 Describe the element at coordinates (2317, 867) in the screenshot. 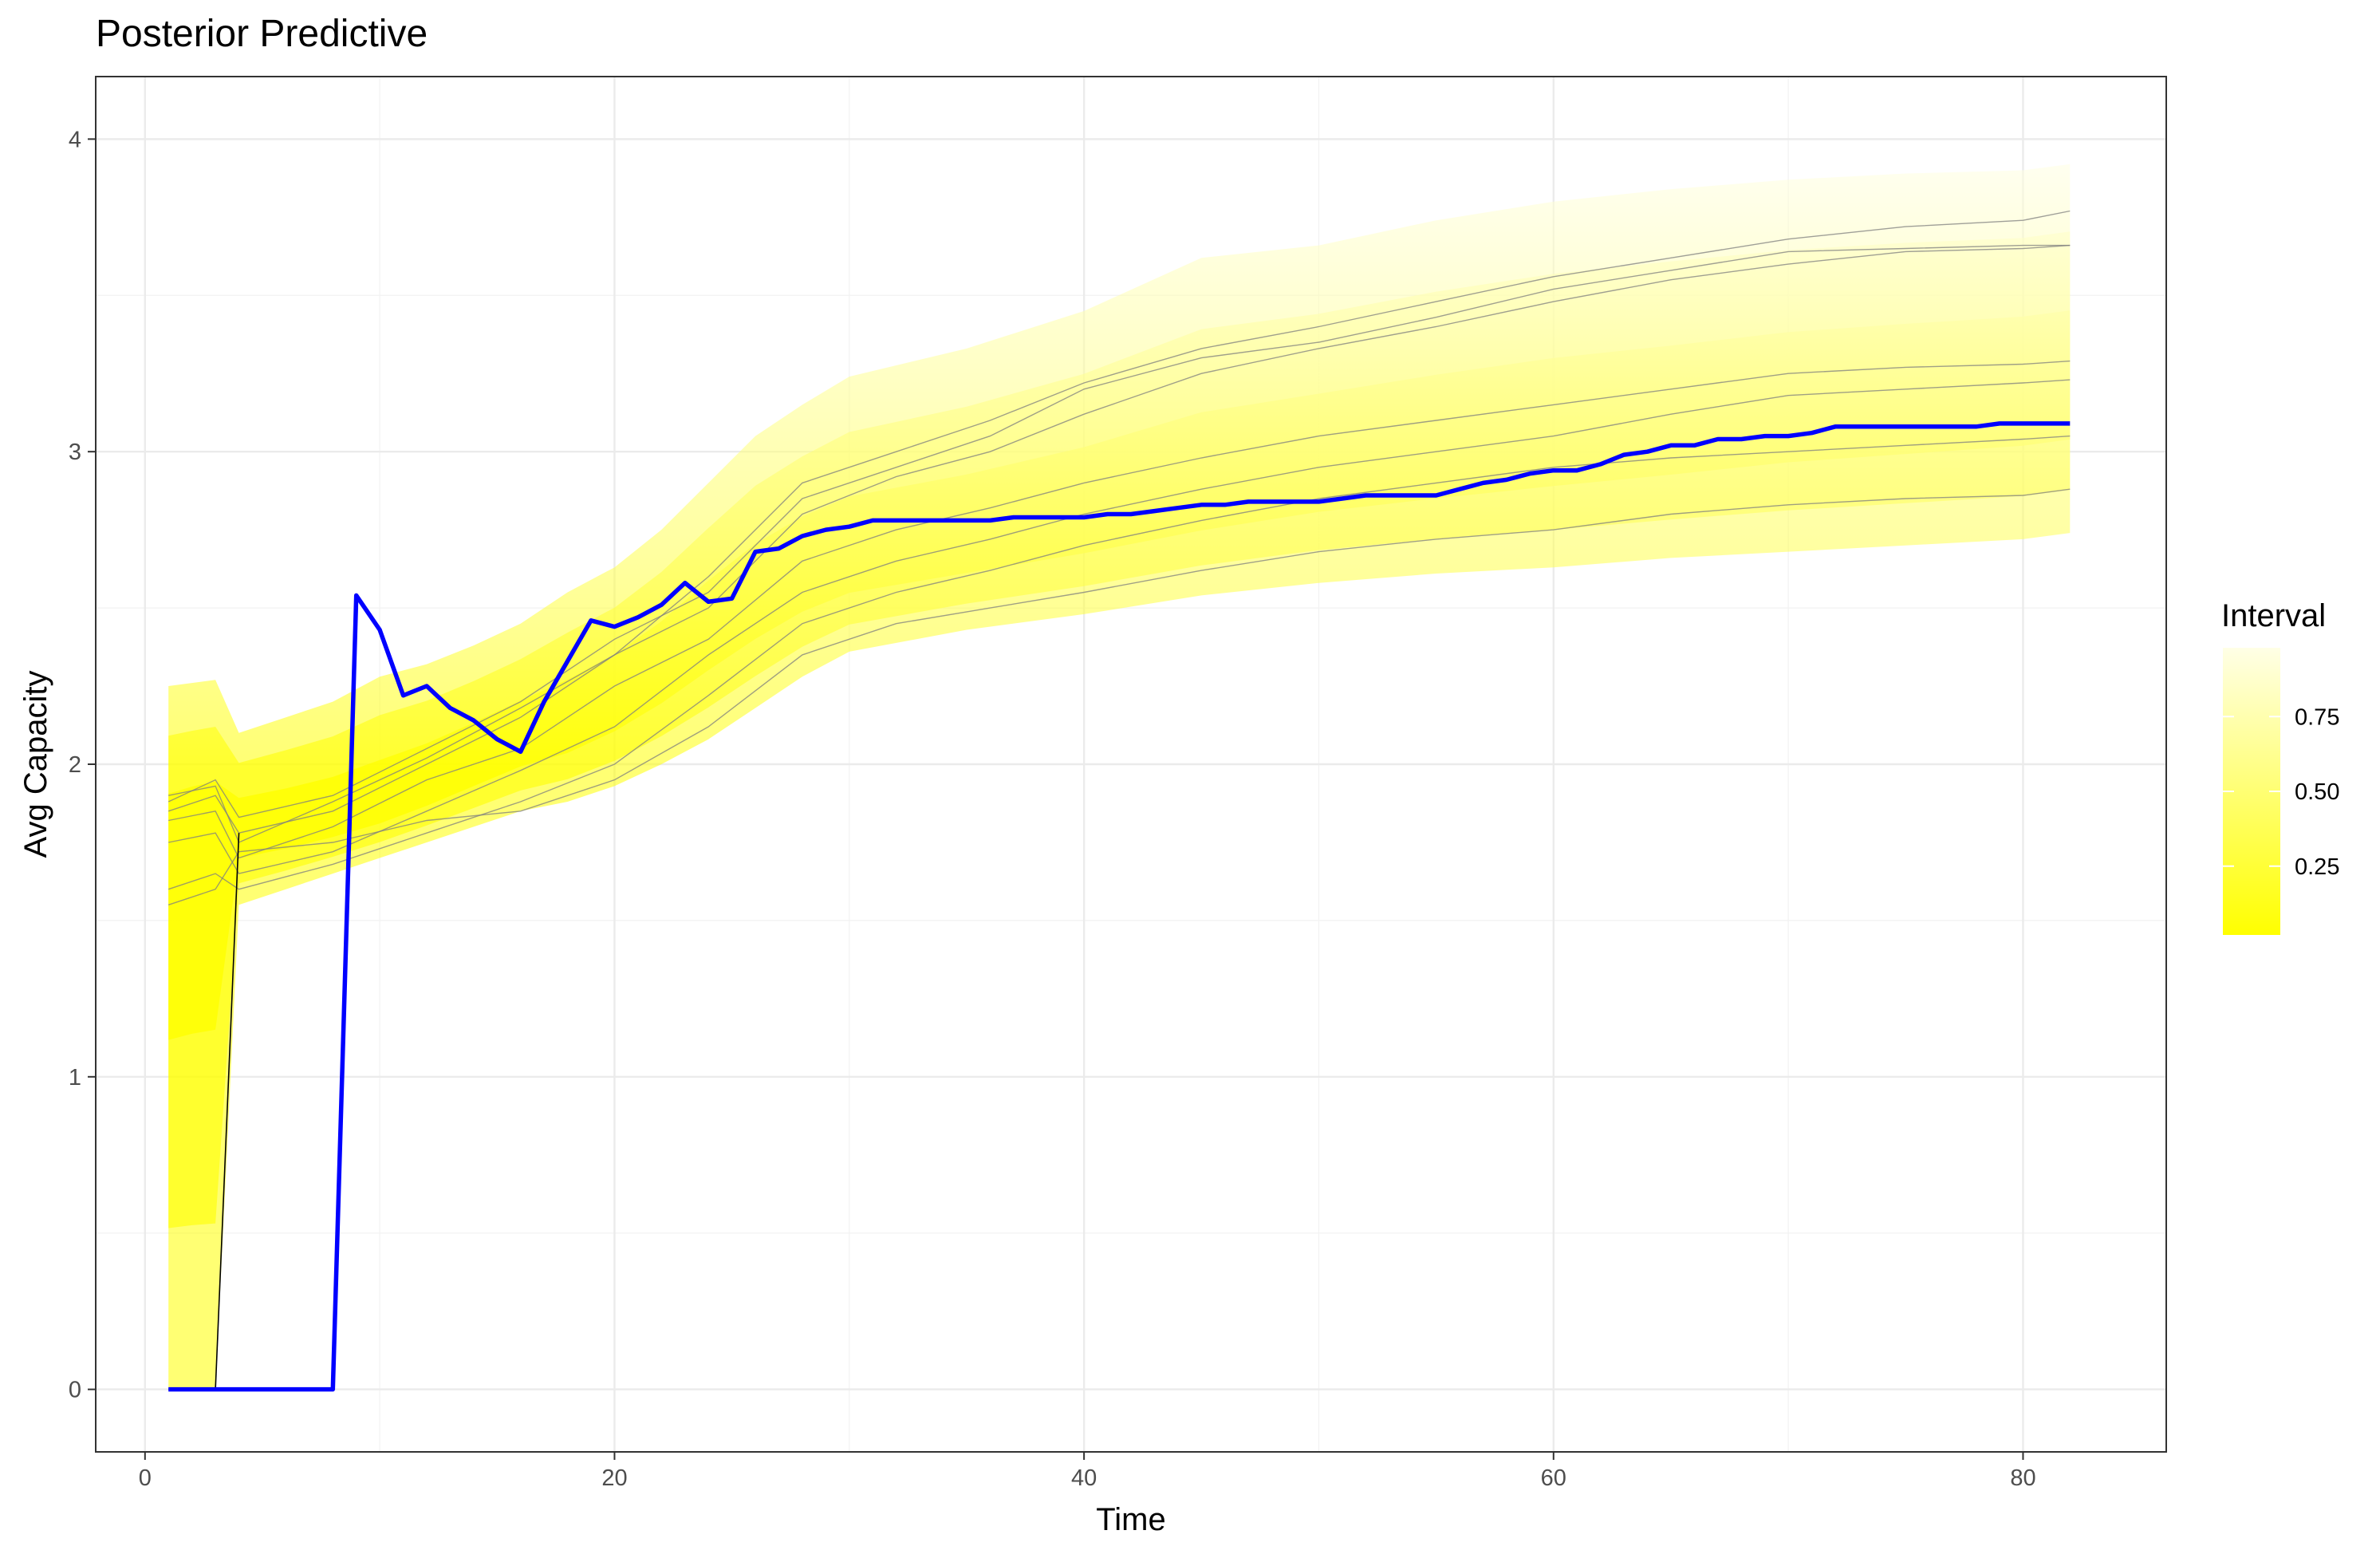

I see `legend-tick-label: 0.25` at that location.